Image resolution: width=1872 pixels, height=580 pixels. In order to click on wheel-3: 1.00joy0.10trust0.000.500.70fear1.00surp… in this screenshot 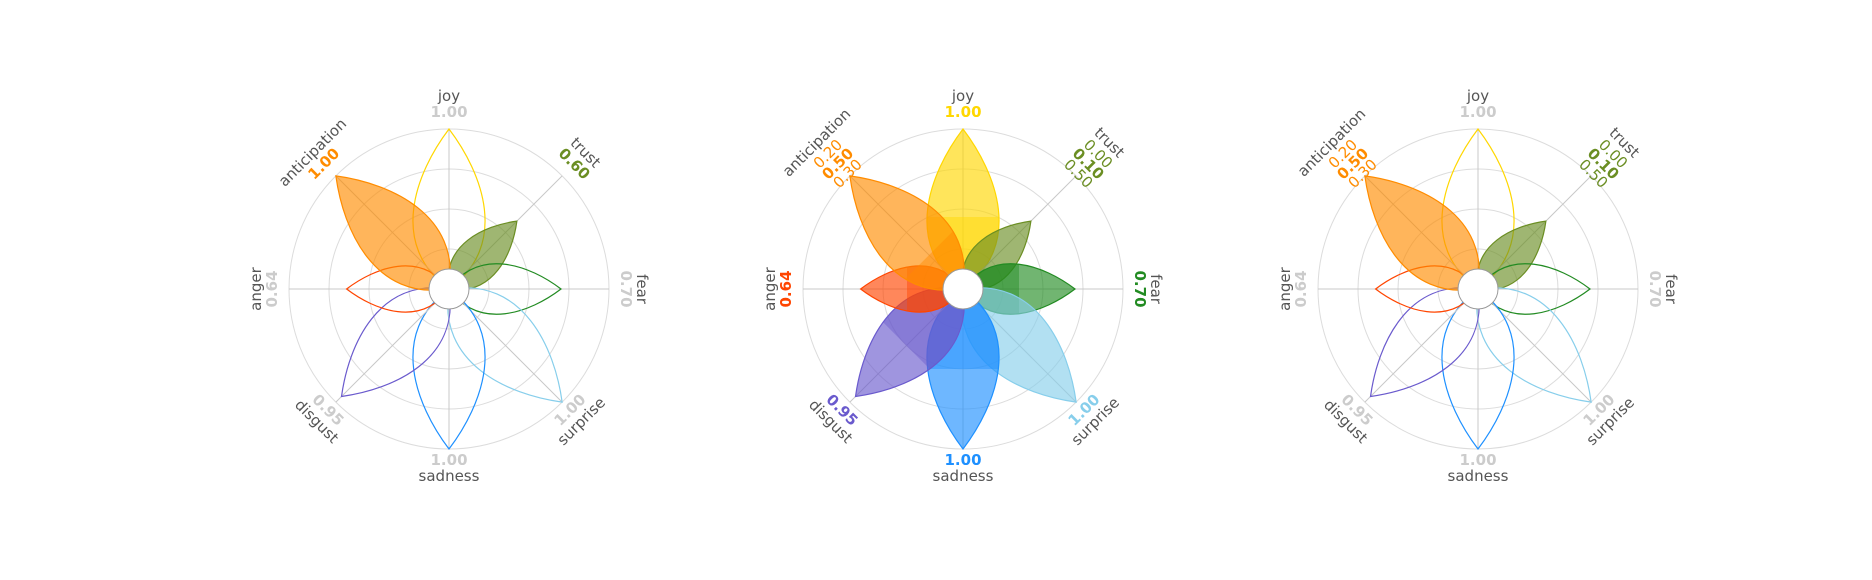, I will do `click(1478, 286)`.